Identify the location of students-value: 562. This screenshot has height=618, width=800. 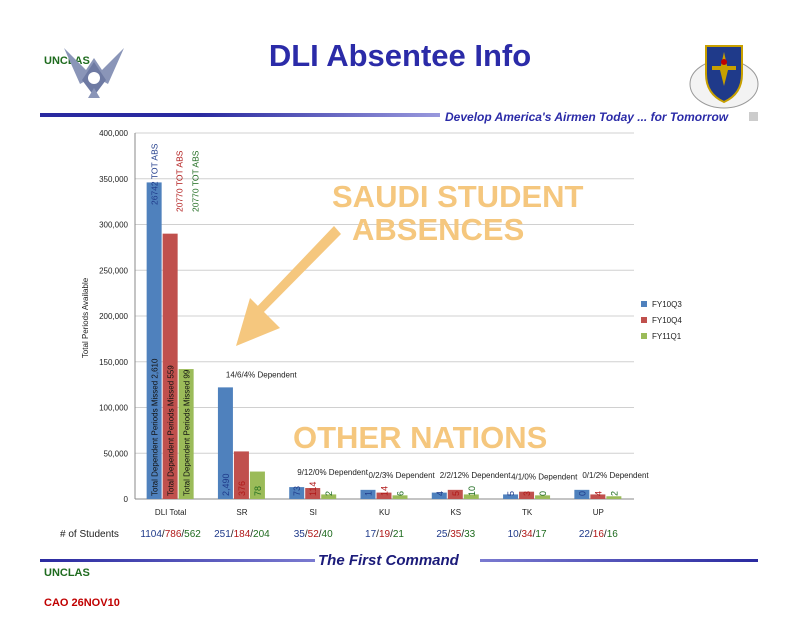
(192, 534).